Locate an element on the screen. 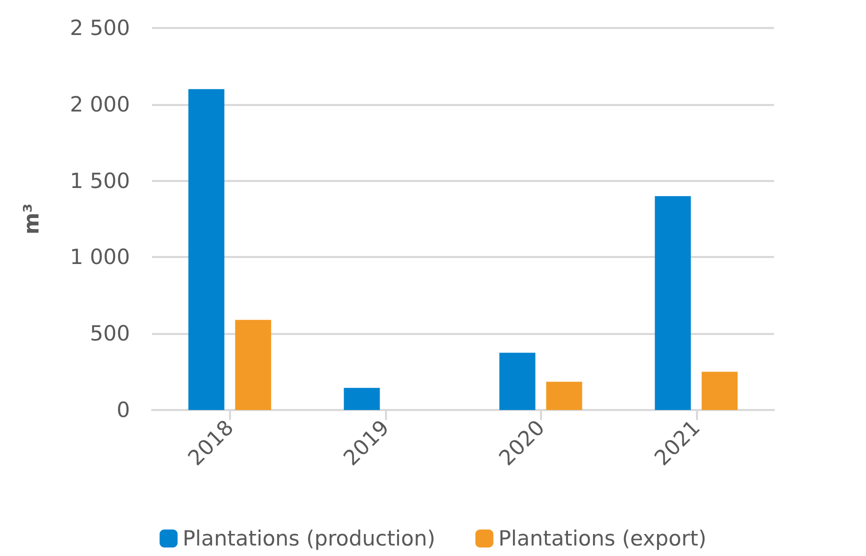  y-tick-label: 2 500 is located at coordinates (100, 28).